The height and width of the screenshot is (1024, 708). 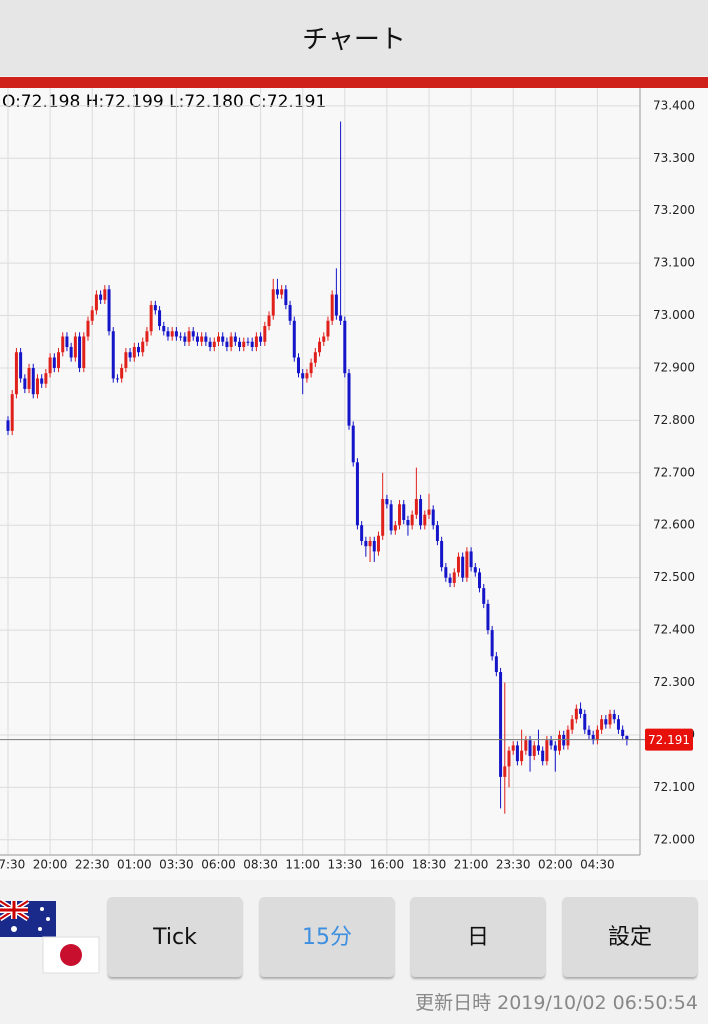 I want to click on title: チャート, so click(x=354, y=40).